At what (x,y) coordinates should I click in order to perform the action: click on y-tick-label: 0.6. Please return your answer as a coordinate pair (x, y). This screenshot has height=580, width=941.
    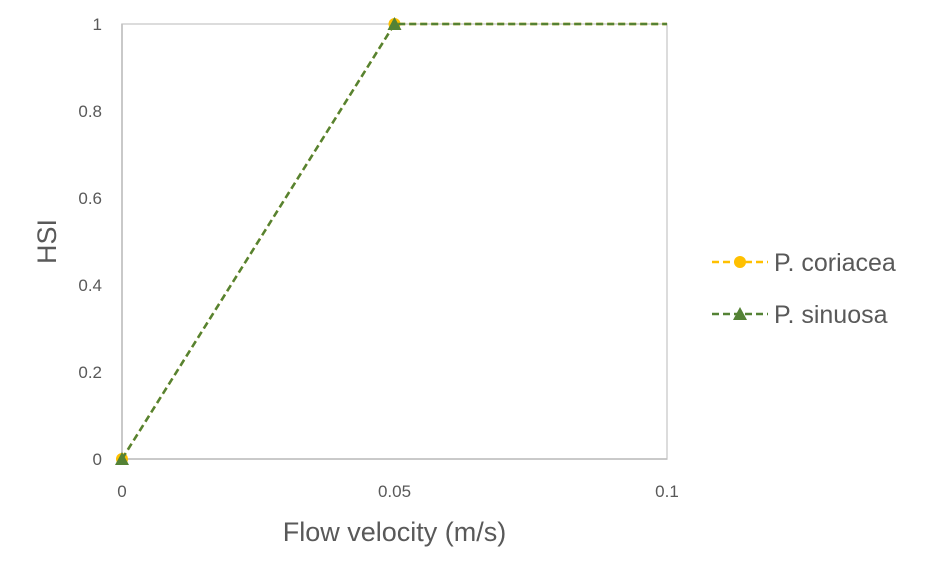
    Looking at the image, I should click on (90, 198).